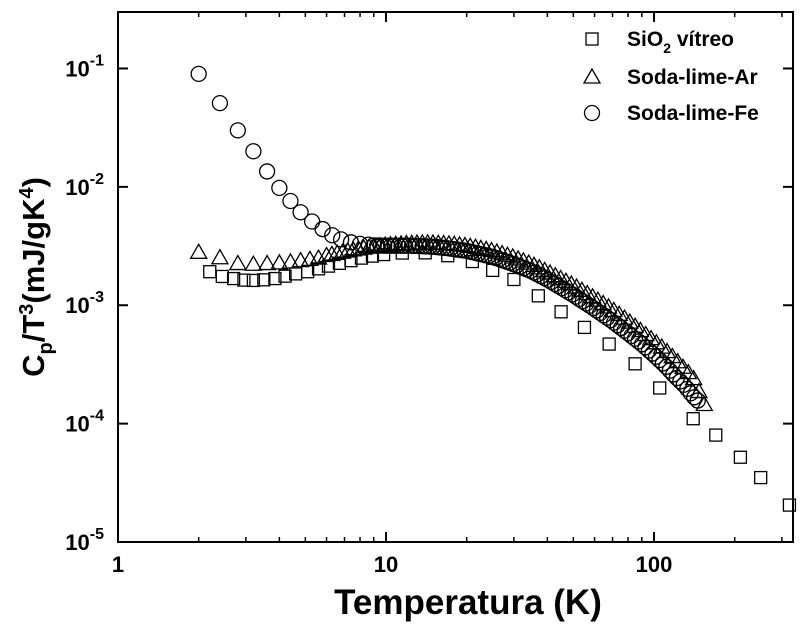 This screenshot has height=628, width=800. I want to click on x-tick-label: 1, so click(118, 564).